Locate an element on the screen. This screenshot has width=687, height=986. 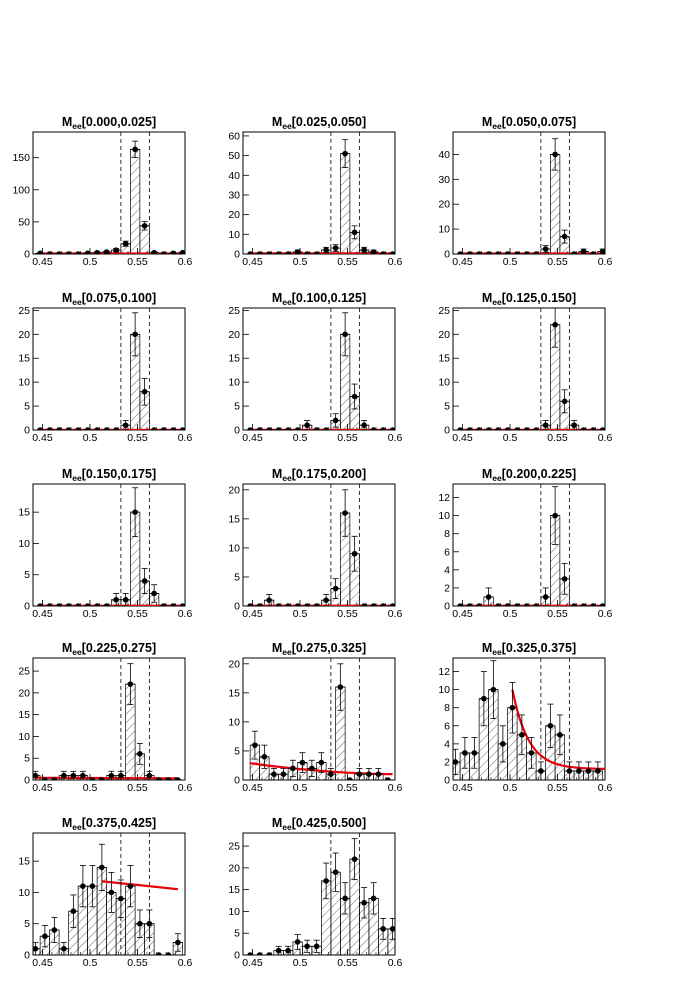
title-range: [0.075,0.100] is located at coordinates (119, 298).